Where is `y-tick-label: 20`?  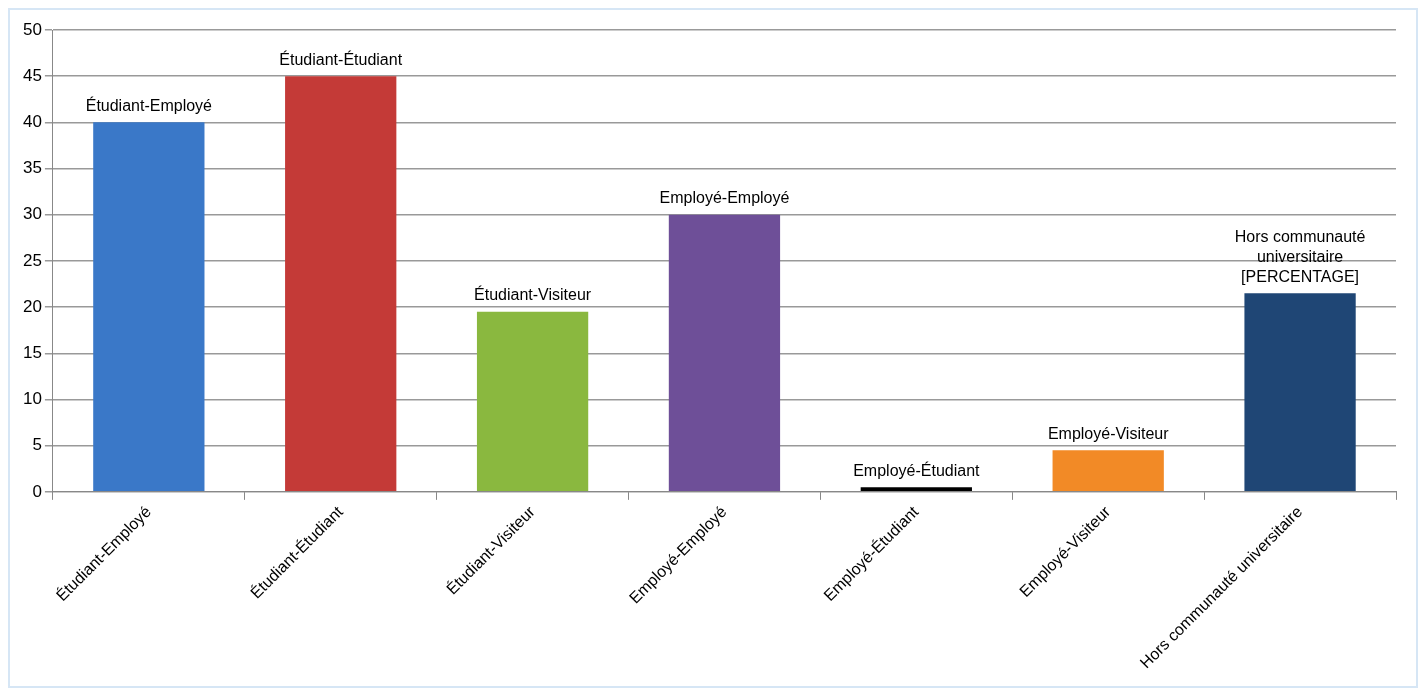 y-tick-label: 20 is located at coordinates (32, 306).